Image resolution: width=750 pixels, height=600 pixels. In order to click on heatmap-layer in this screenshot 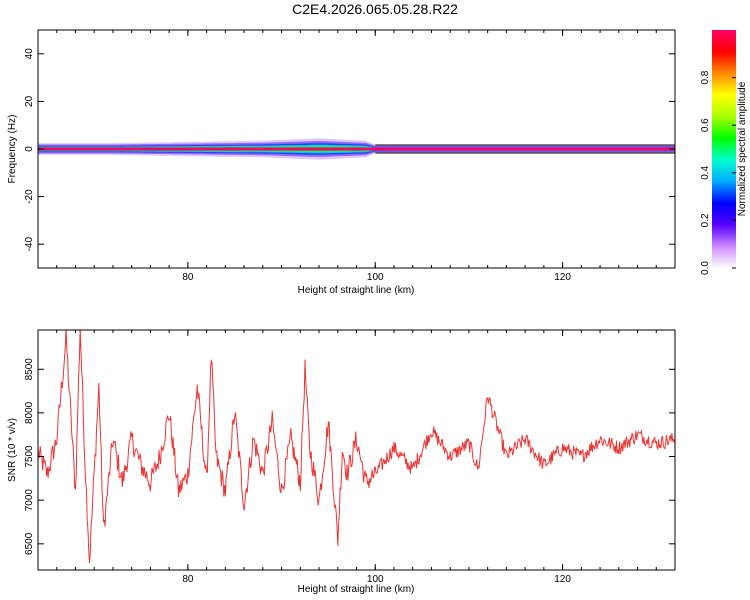, I will do `click(356, 149)`.